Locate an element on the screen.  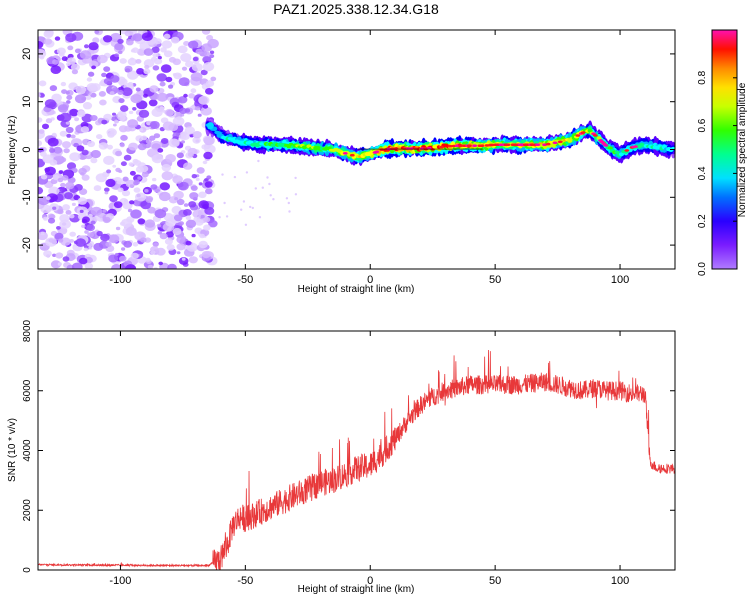
y-tick-label: 10 is located at coordinates (27, 102).